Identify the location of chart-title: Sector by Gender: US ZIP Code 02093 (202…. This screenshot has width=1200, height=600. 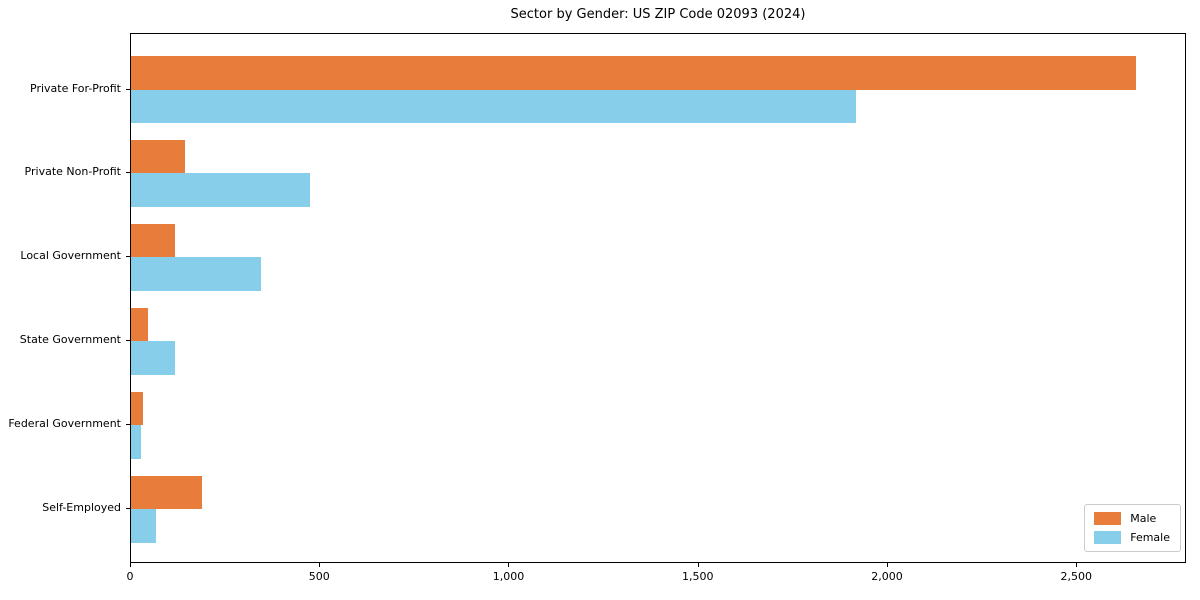
(658, 14).